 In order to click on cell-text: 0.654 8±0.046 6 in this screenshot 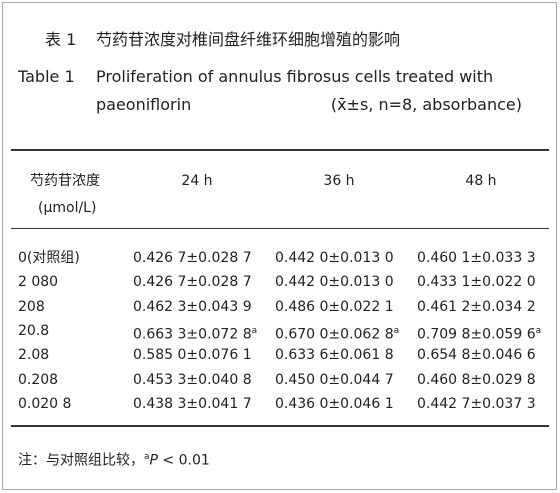, I will do `click(476, 355)`.